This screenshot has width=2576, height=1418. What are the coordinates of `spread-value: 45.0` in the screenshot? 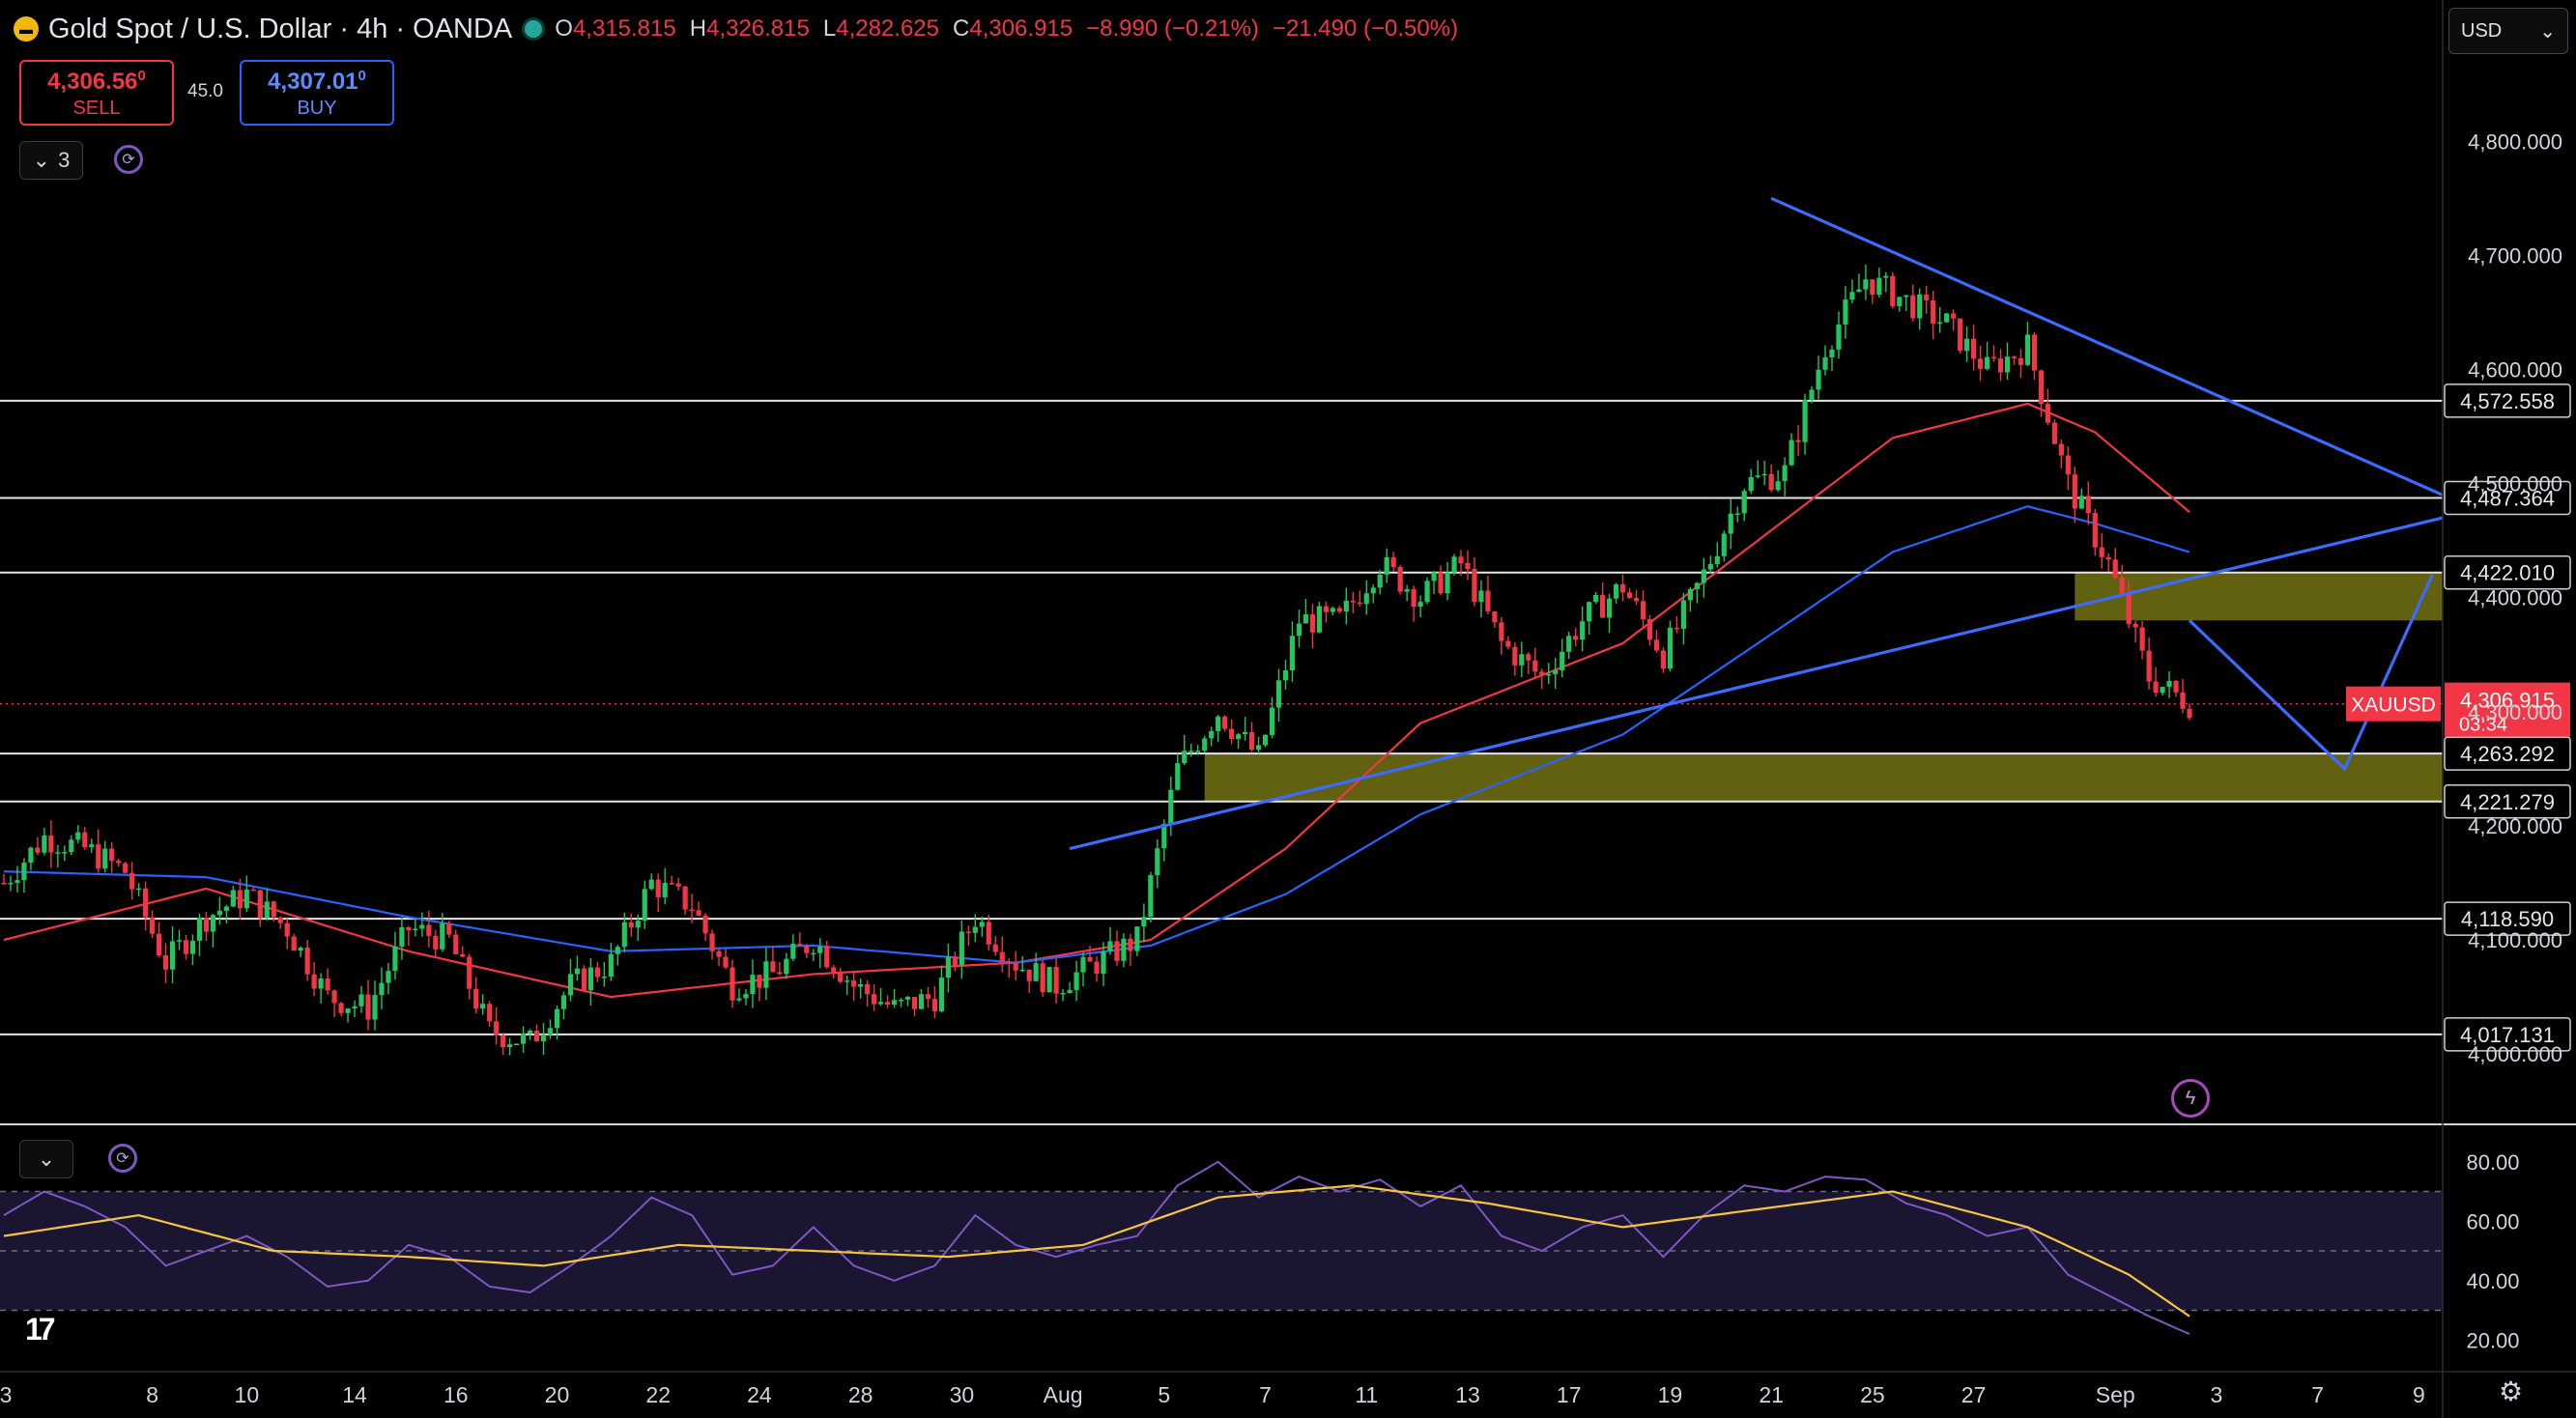 It's located at (205, 91).